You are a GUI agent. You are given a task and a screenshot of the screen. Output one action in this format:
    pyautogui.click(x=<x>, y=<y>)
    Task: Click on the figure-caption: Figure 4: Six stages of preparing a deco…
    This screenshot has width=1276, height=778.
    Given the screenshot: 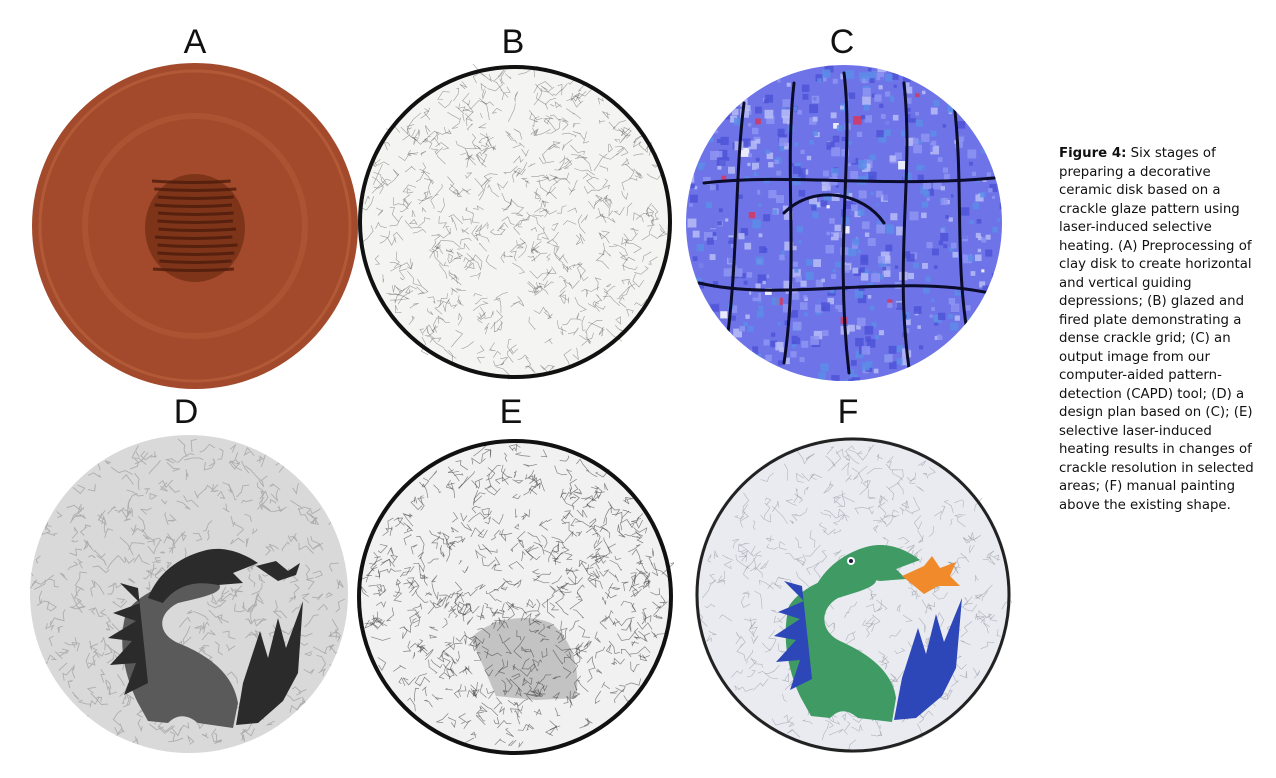 What is the action you would take?
    pyautogui.click(x=1159, y=330)
    